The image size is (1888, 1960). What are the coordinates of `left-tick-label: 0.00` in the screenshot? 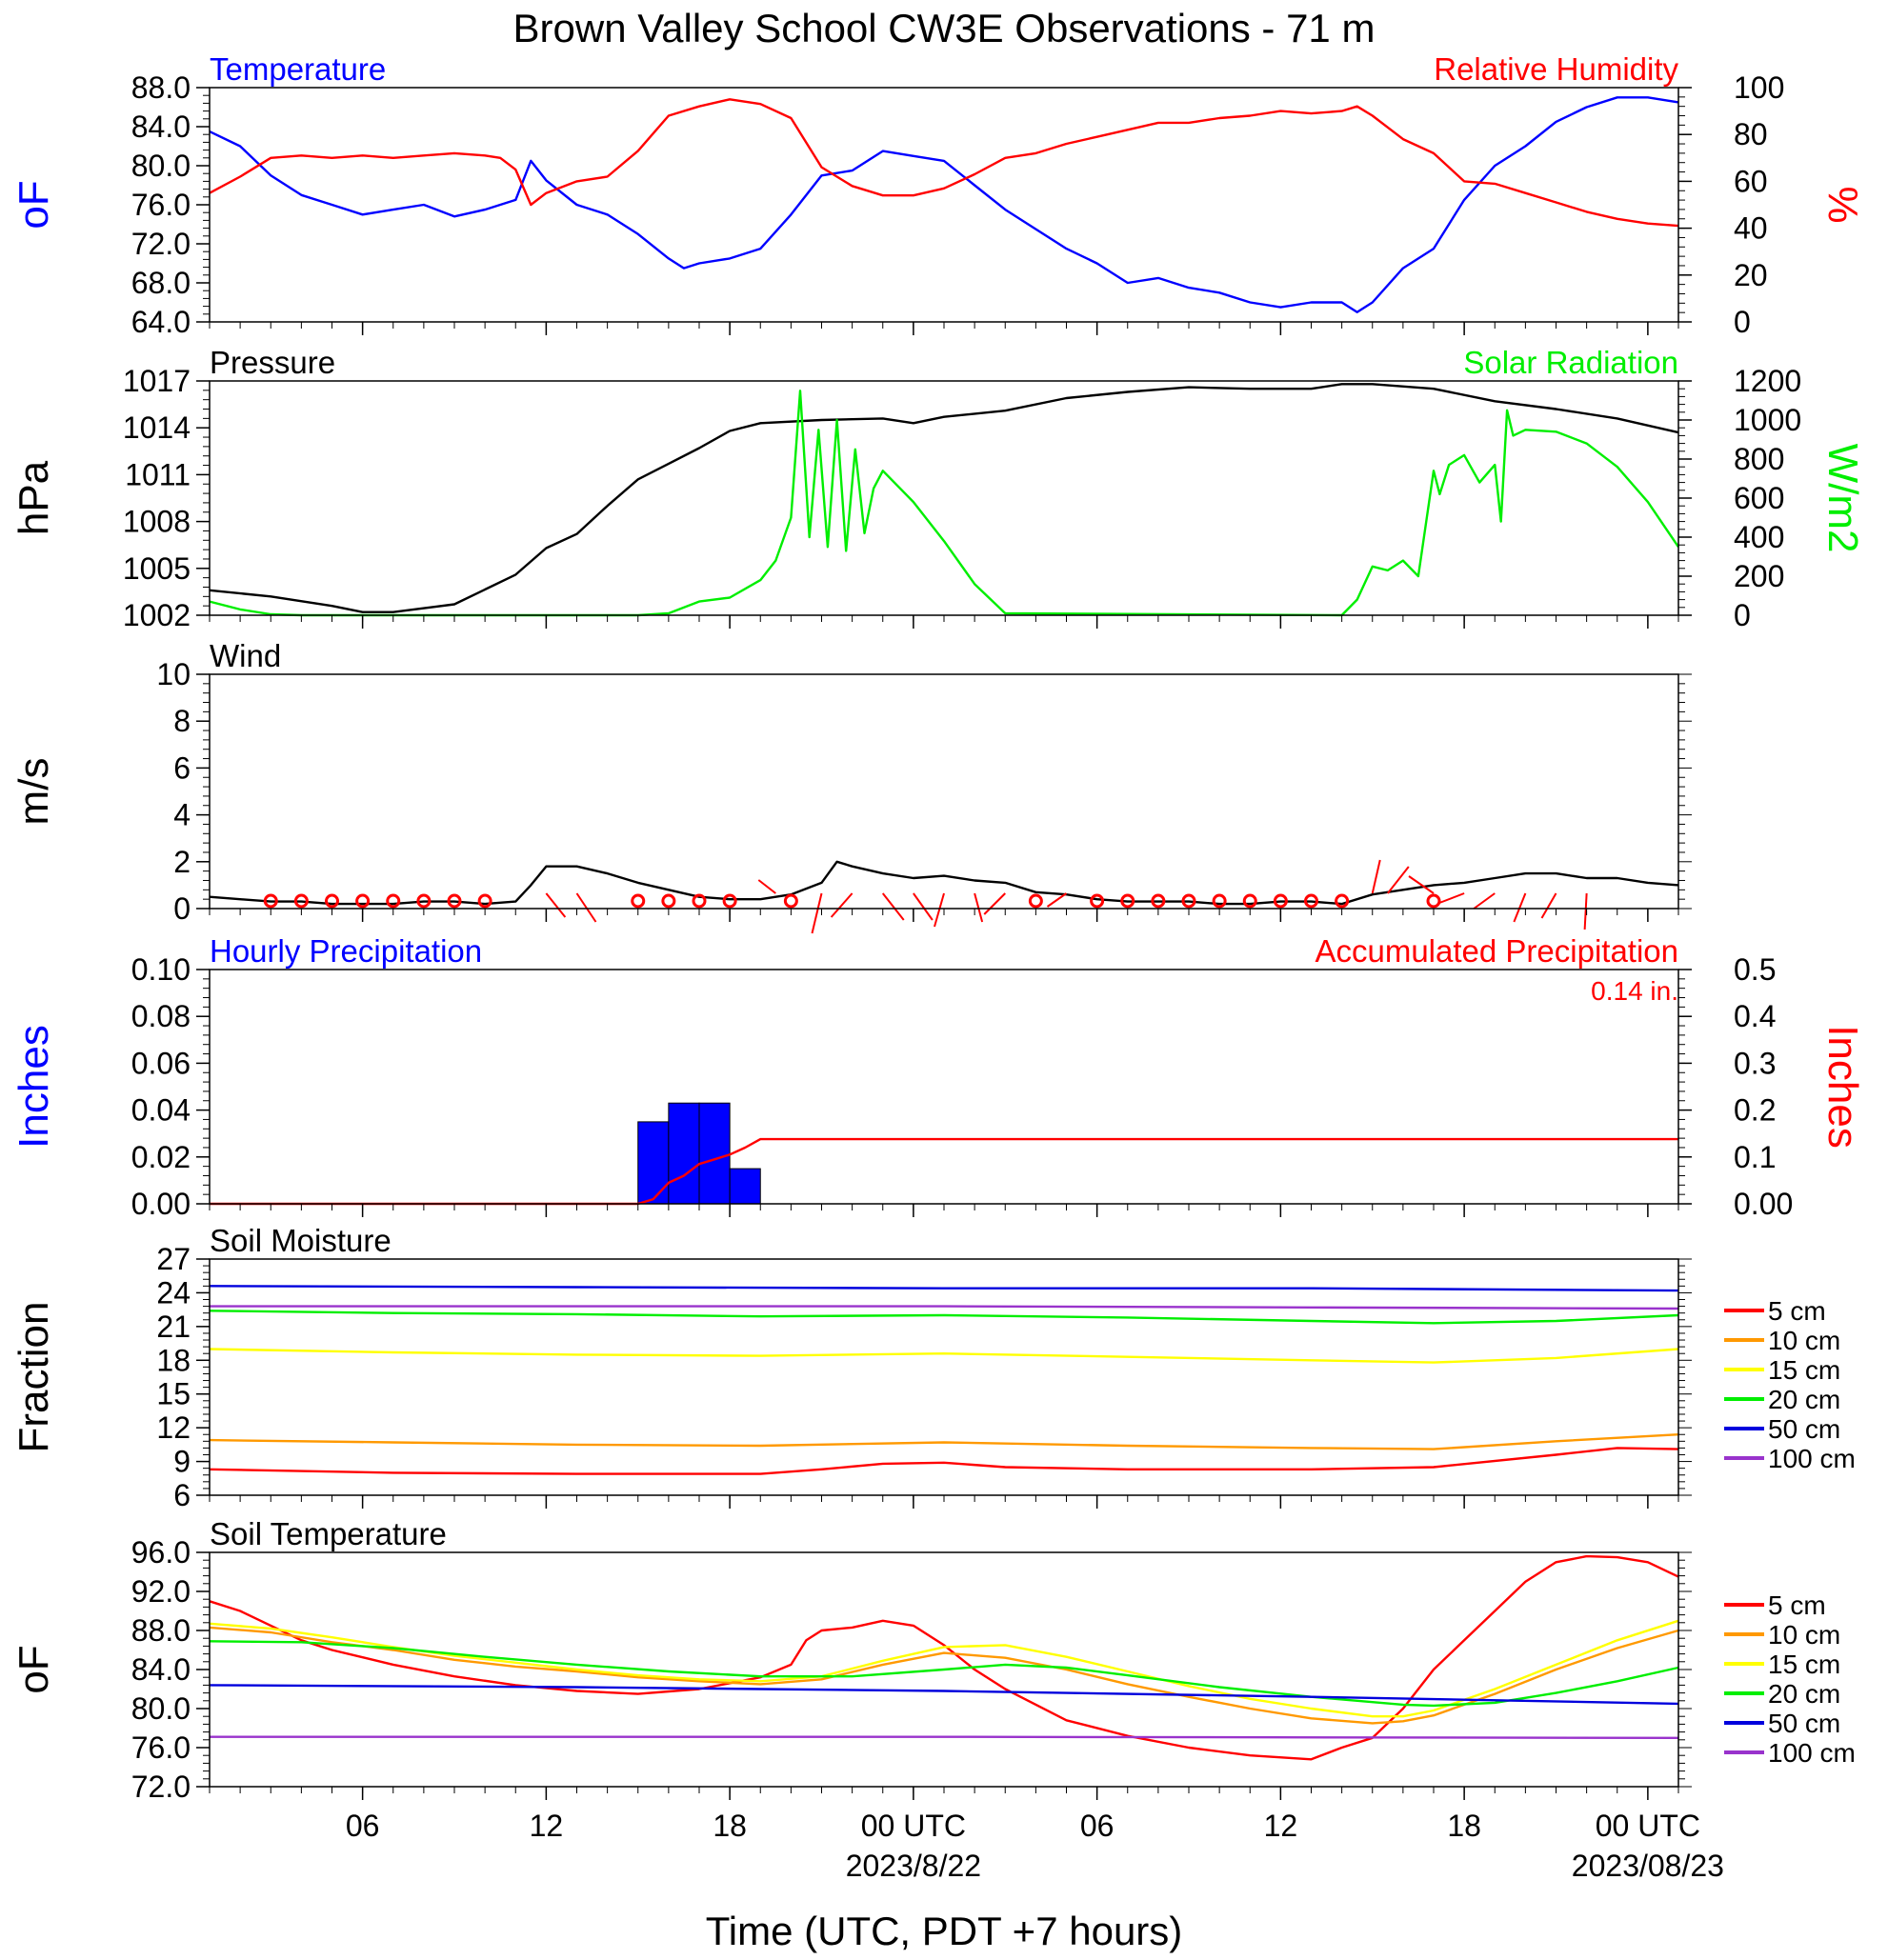 It's located at (161, 1204).